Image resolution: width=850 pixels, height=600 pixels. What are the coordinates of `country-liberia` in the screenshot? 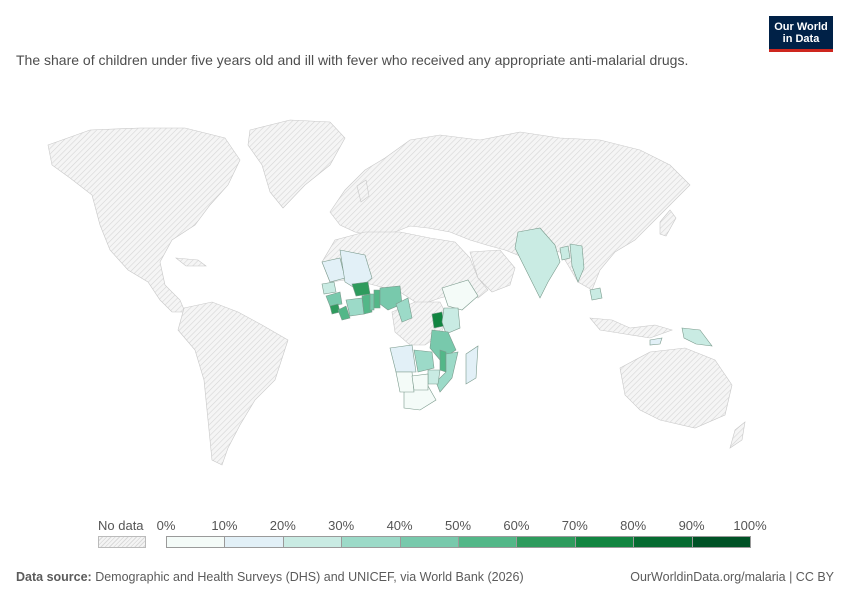 It's located at (344, 313).